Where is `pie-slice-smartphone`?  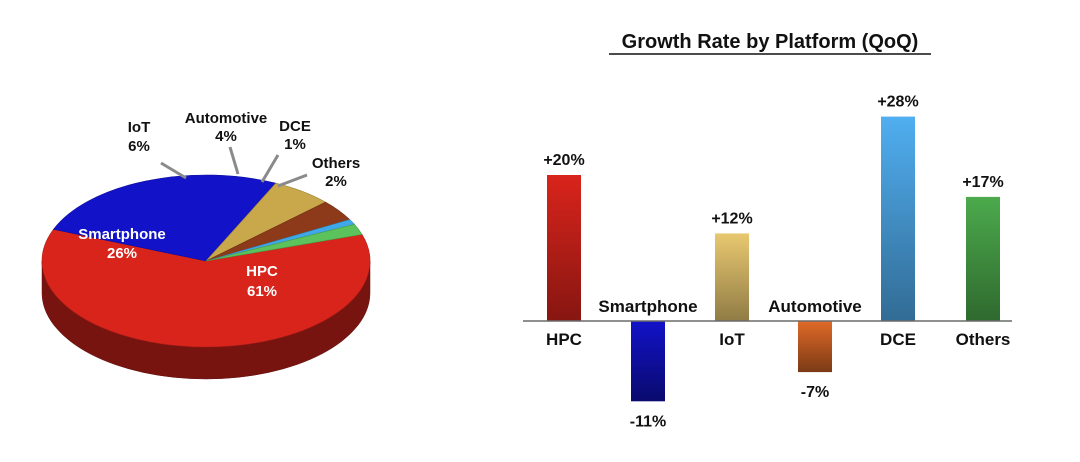
pie-slice-smartphone is located at coordinates (164, 218).